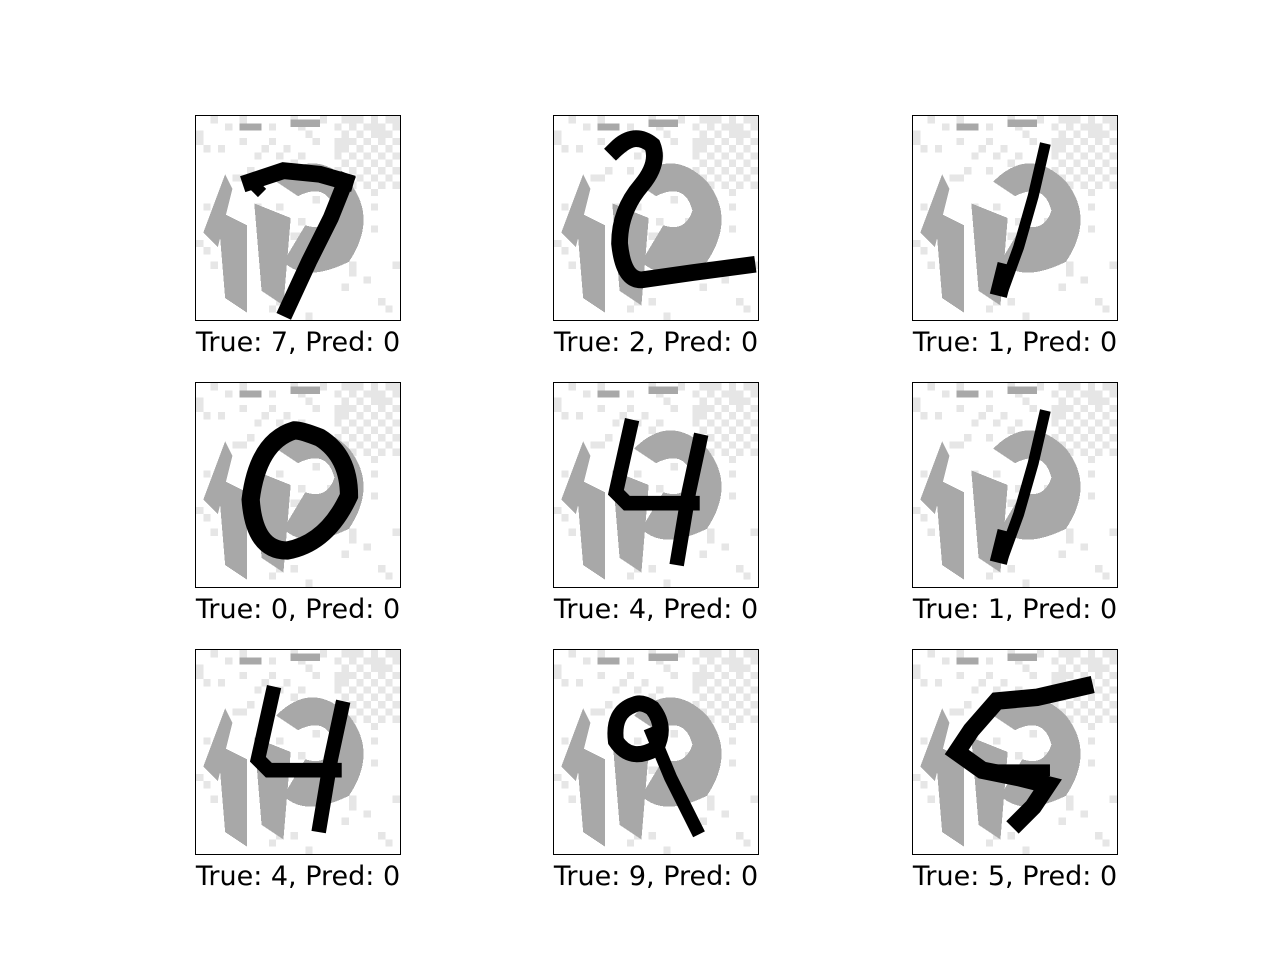 The height and width of the screenshot is (960, 1280). What do you see at coordinates (298, 609) in the screenshot?
I see `panel-caption: True: 0, Pred: 0` at bounding box center [298, 609].